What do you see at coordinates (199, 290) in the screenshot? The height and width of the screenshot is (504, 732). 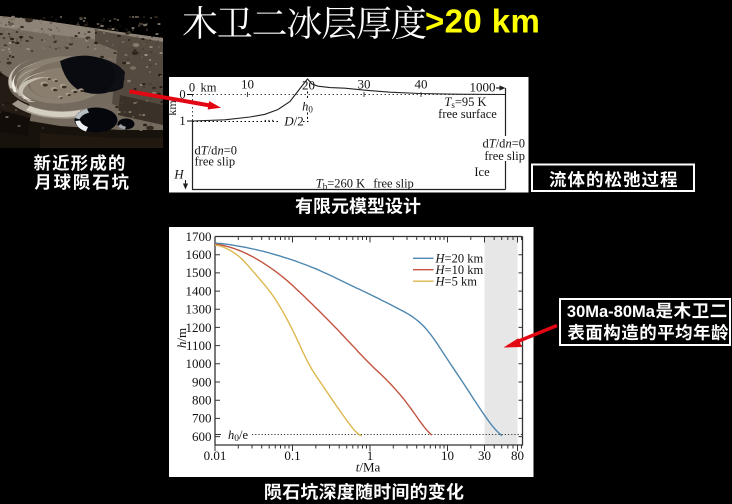 I see `svg-text: 1400` at bounding box center [199, 290].